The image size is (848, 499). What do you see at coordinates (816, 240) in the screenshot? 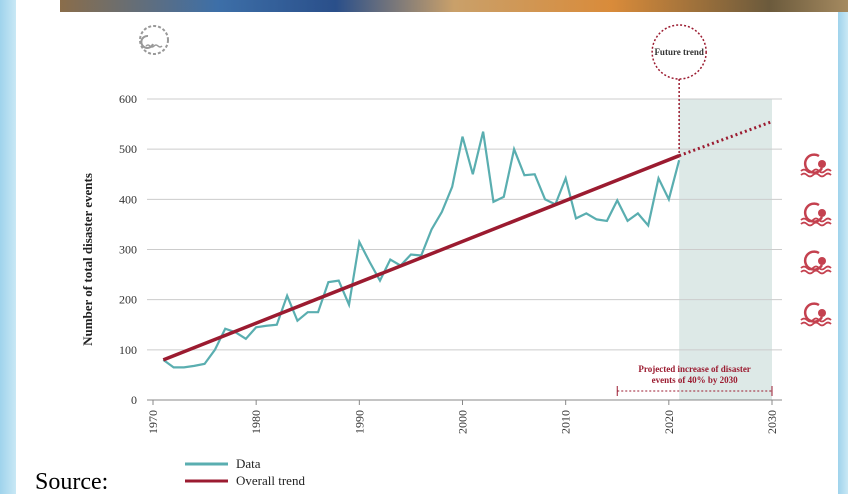
I see `icons` at bounding box center [816, 240].